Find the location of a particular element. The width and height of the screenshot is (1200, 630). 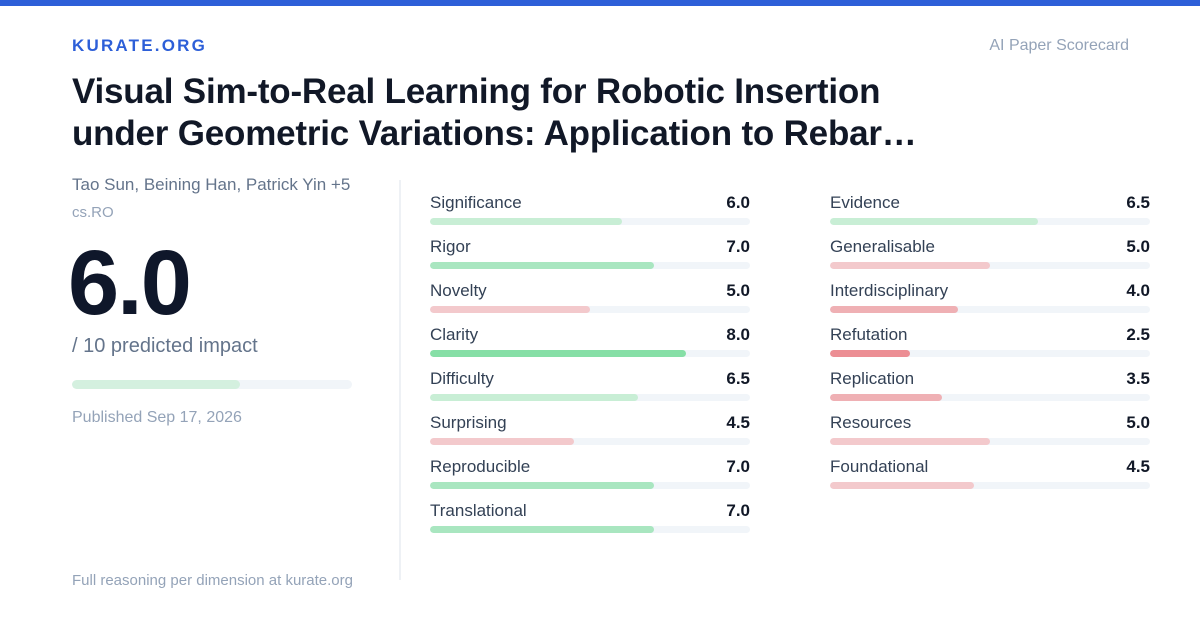

dimension-label: Refutation is located at coordinates (869, 334).